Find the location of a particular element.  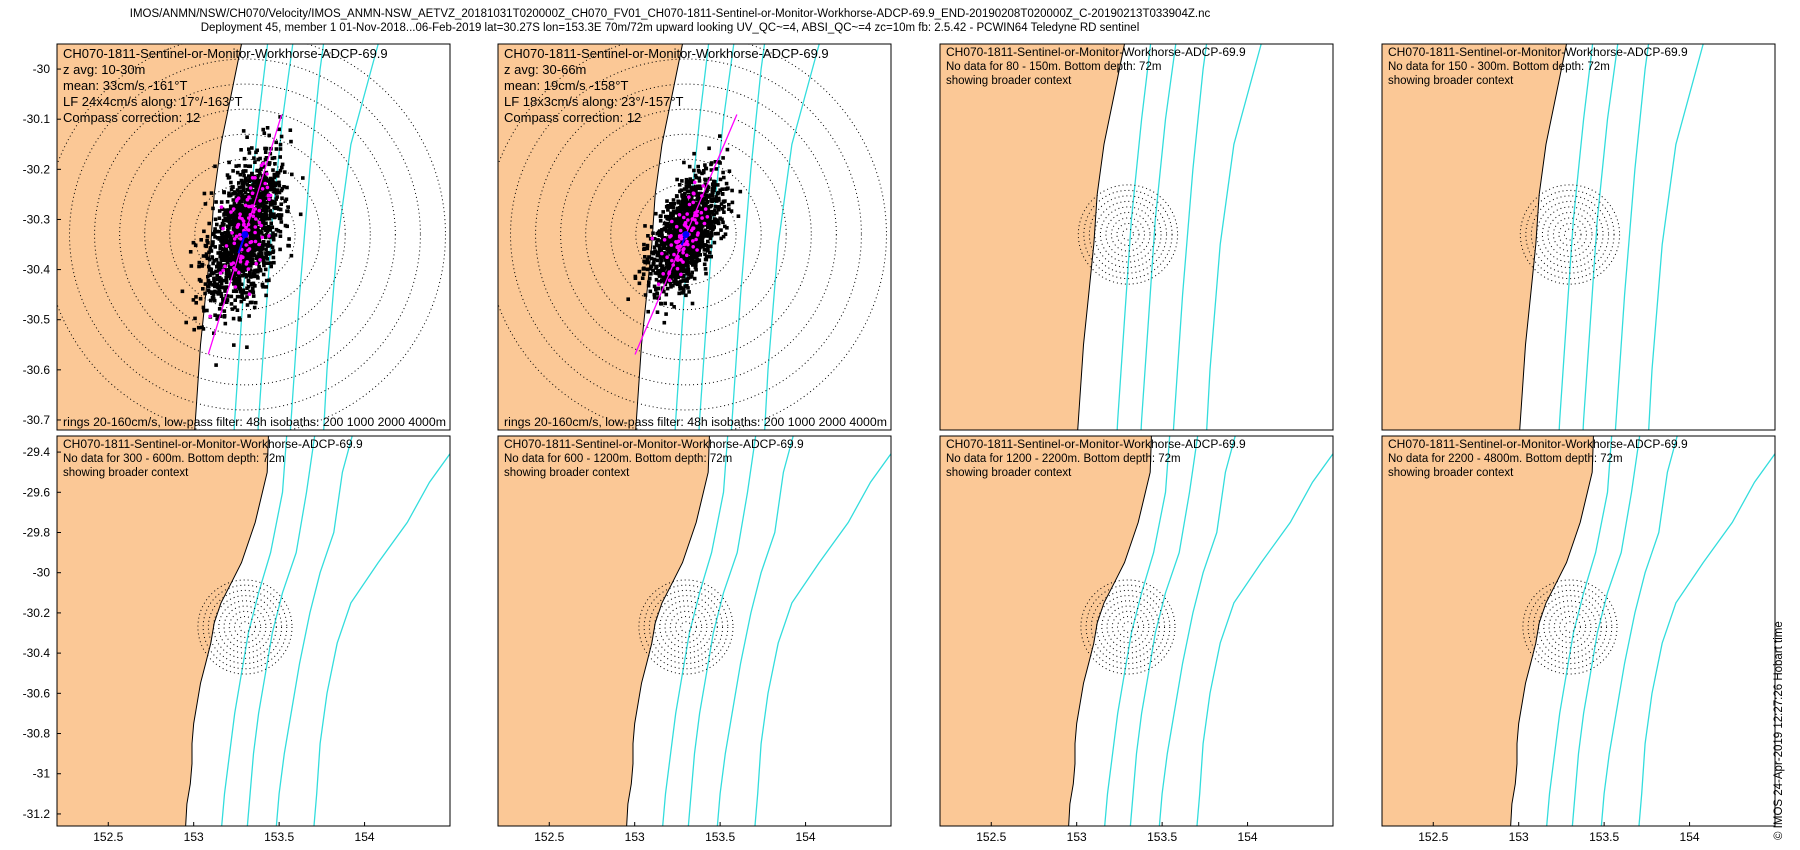

land-area is located at coordinates (1033, 237).